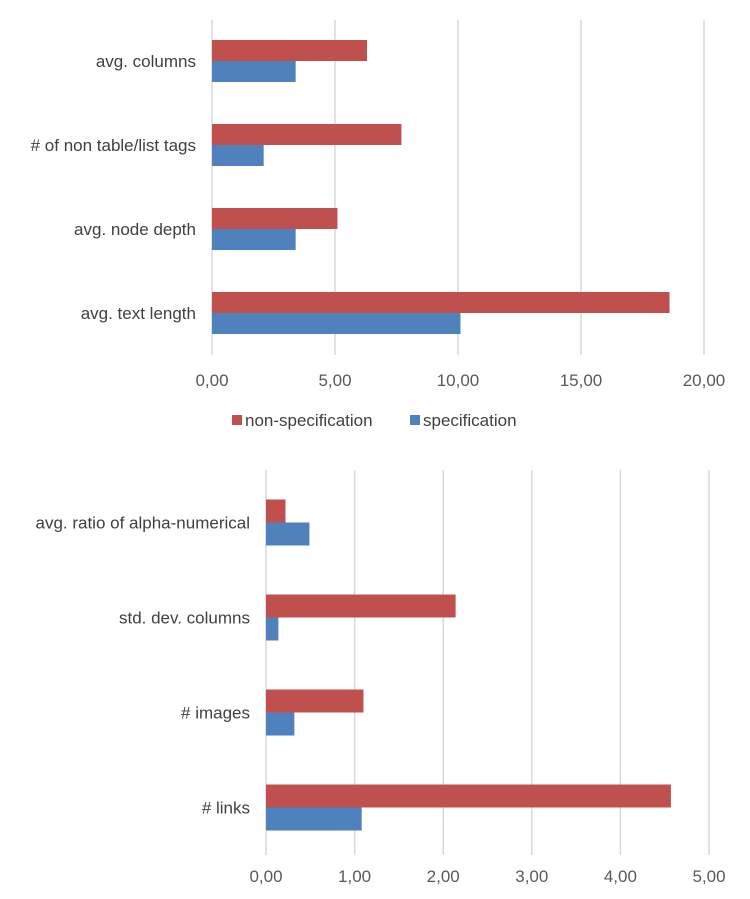  Describe the element at coordinates (238, 155) in the screenshot. I see `bar-specification-of-non-table-list-tags` at that location.